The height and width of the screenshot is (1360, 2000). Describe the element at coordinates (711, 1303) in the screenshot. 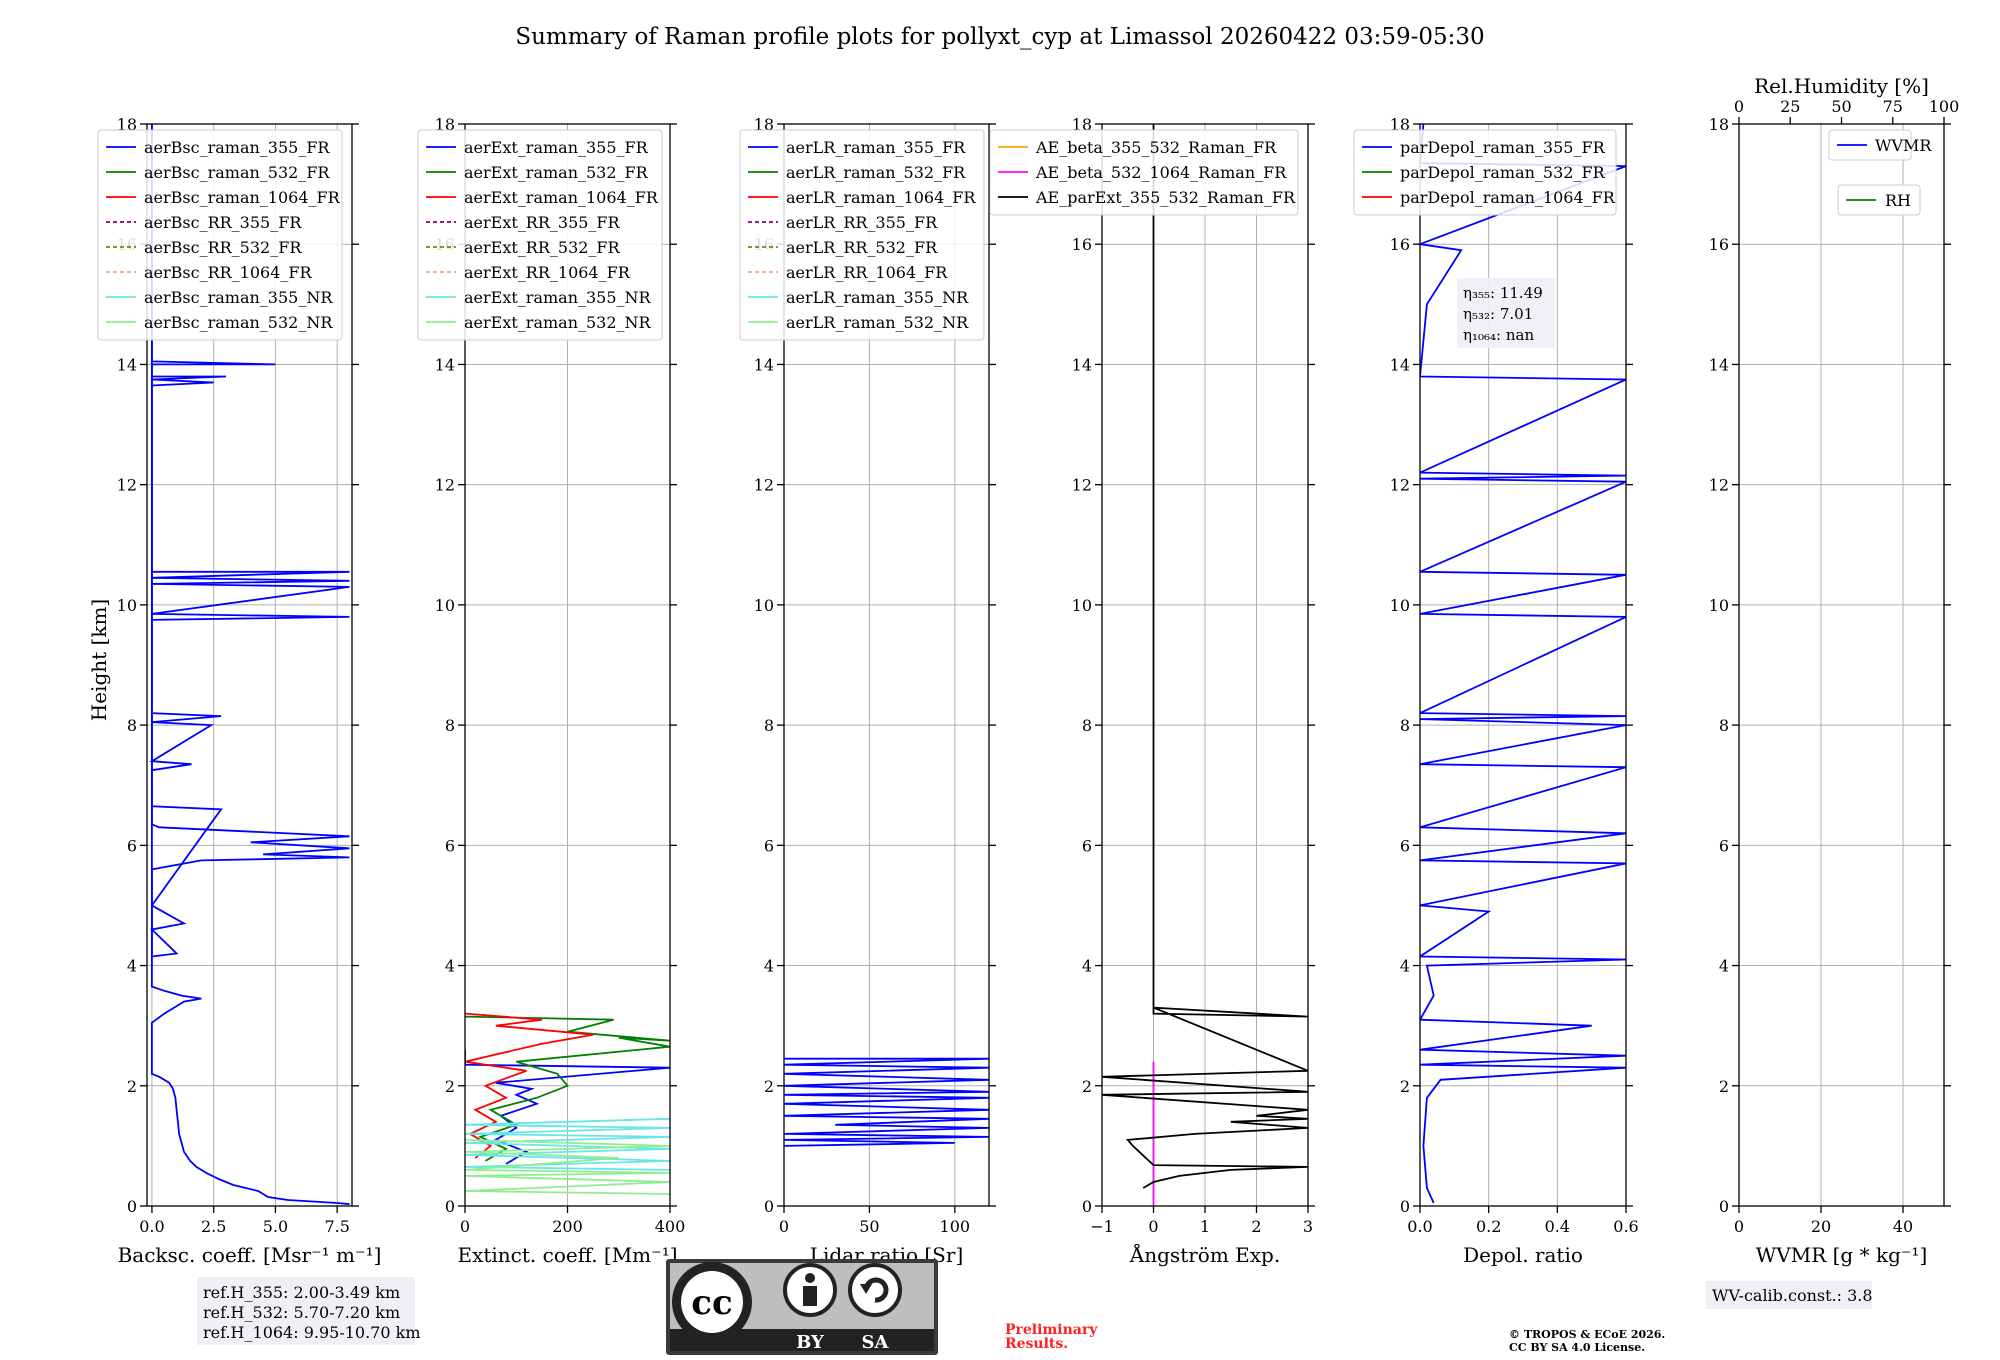

I see `svg-text: cc` at that location.